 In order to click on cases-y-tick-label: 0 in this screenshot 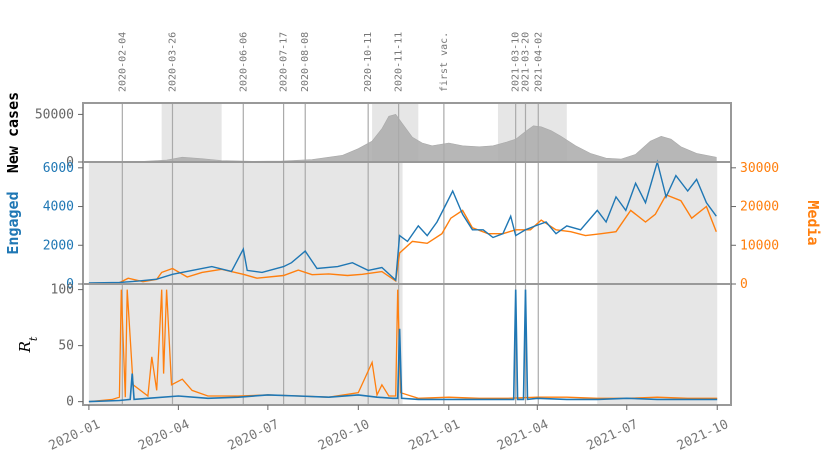, I will do `click(70, 162)`.